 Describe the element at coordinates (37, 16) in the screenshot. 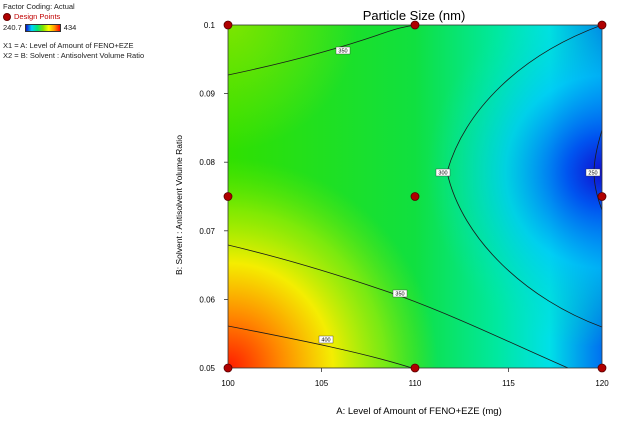

I see `design-points-label: Design Points` at that location.